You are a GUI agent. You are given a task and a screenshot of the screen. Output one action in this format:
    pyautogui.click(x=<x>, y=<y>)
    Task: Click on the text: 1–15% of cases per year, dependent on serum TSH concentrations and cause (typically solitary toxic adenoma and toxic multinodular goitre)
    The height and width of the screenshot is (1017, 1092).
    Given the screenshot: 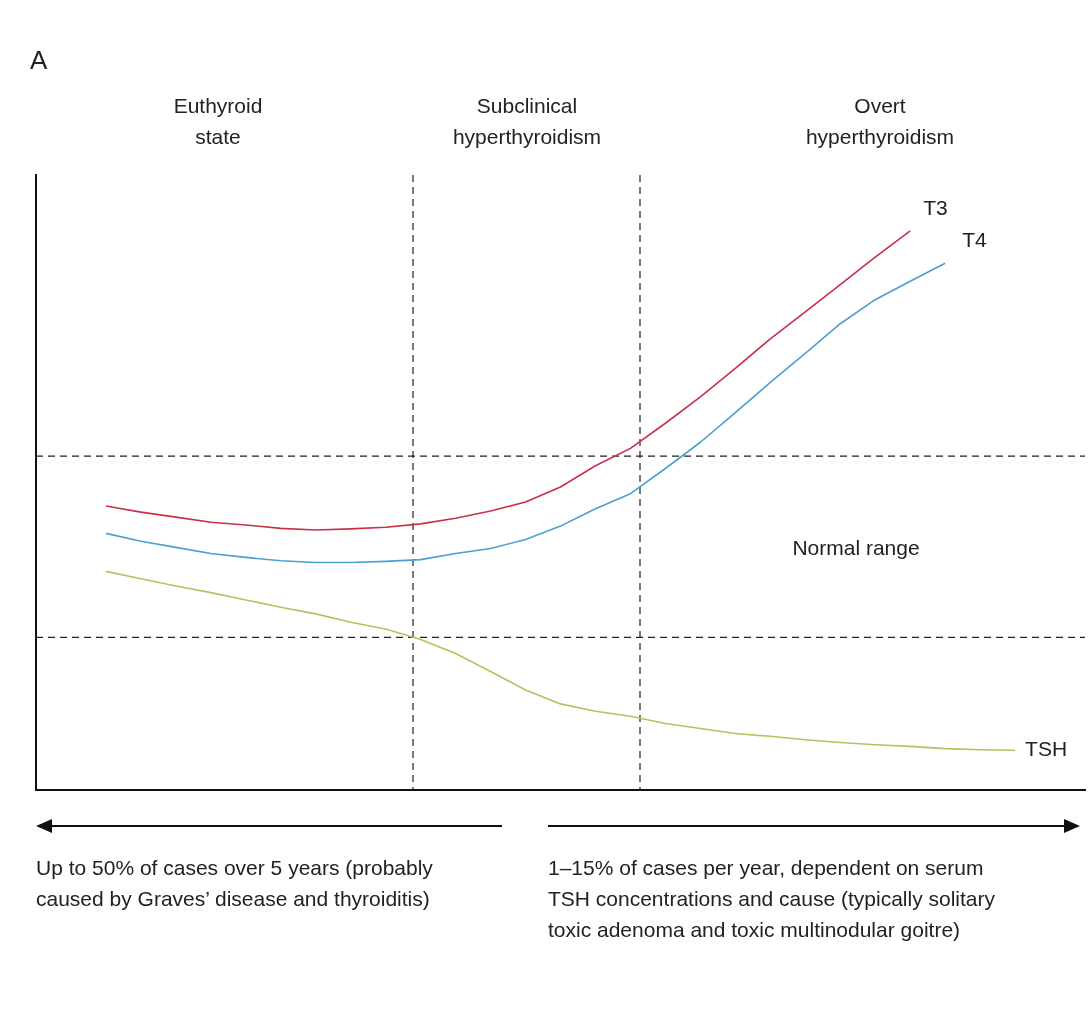 What is the action you would take?
    pyautogui.click(x=772, y=899)
    